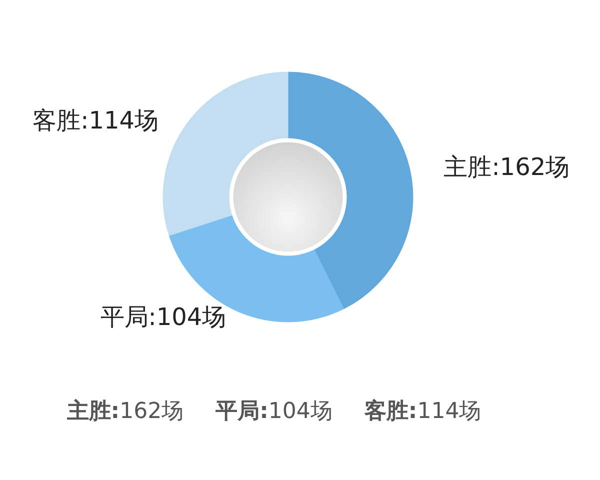  What do you see at coordinates (531, 167) in the screenshot?
I see `data-label: :162场` at bounding box center [531, 167].